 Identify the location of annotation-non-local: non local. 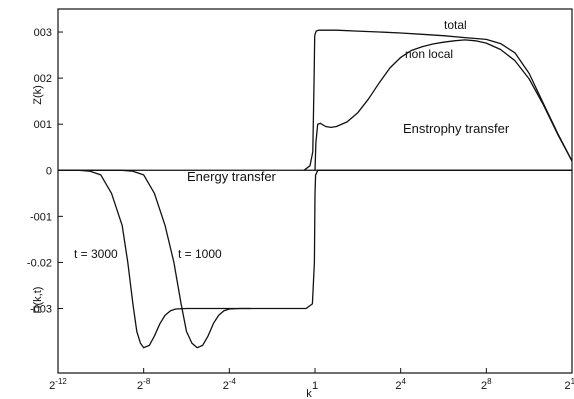
(429, 54).